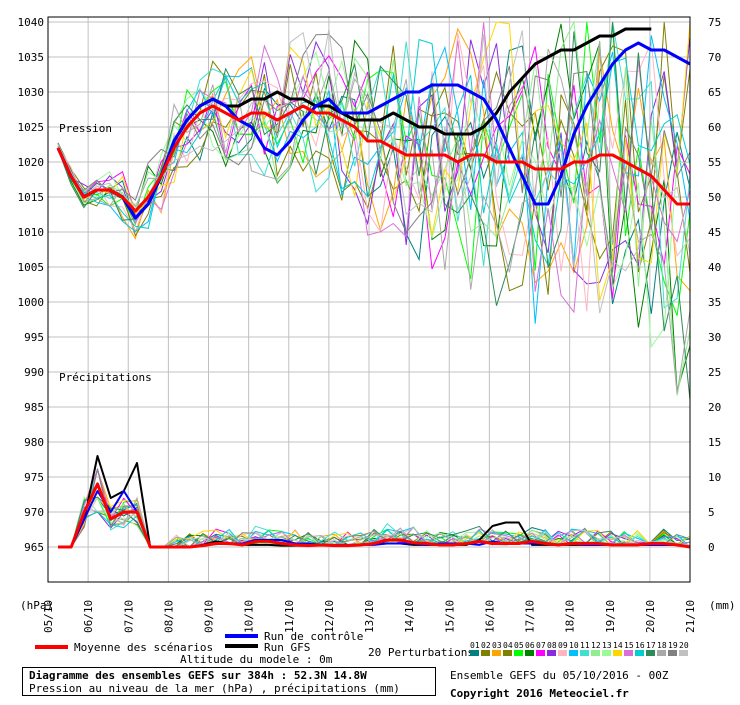 The height and width of the screenshot is (705, 740). I want to click on legend-perturbations-label: 20 Perturbations, so click(421, 652).